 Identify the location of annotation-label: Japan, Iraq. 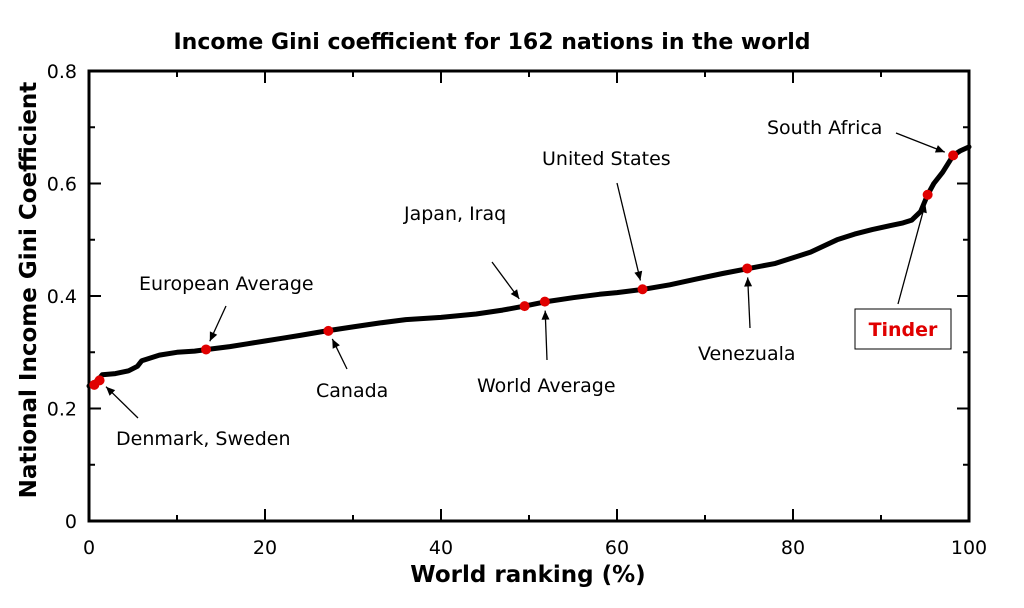
(454, 214).